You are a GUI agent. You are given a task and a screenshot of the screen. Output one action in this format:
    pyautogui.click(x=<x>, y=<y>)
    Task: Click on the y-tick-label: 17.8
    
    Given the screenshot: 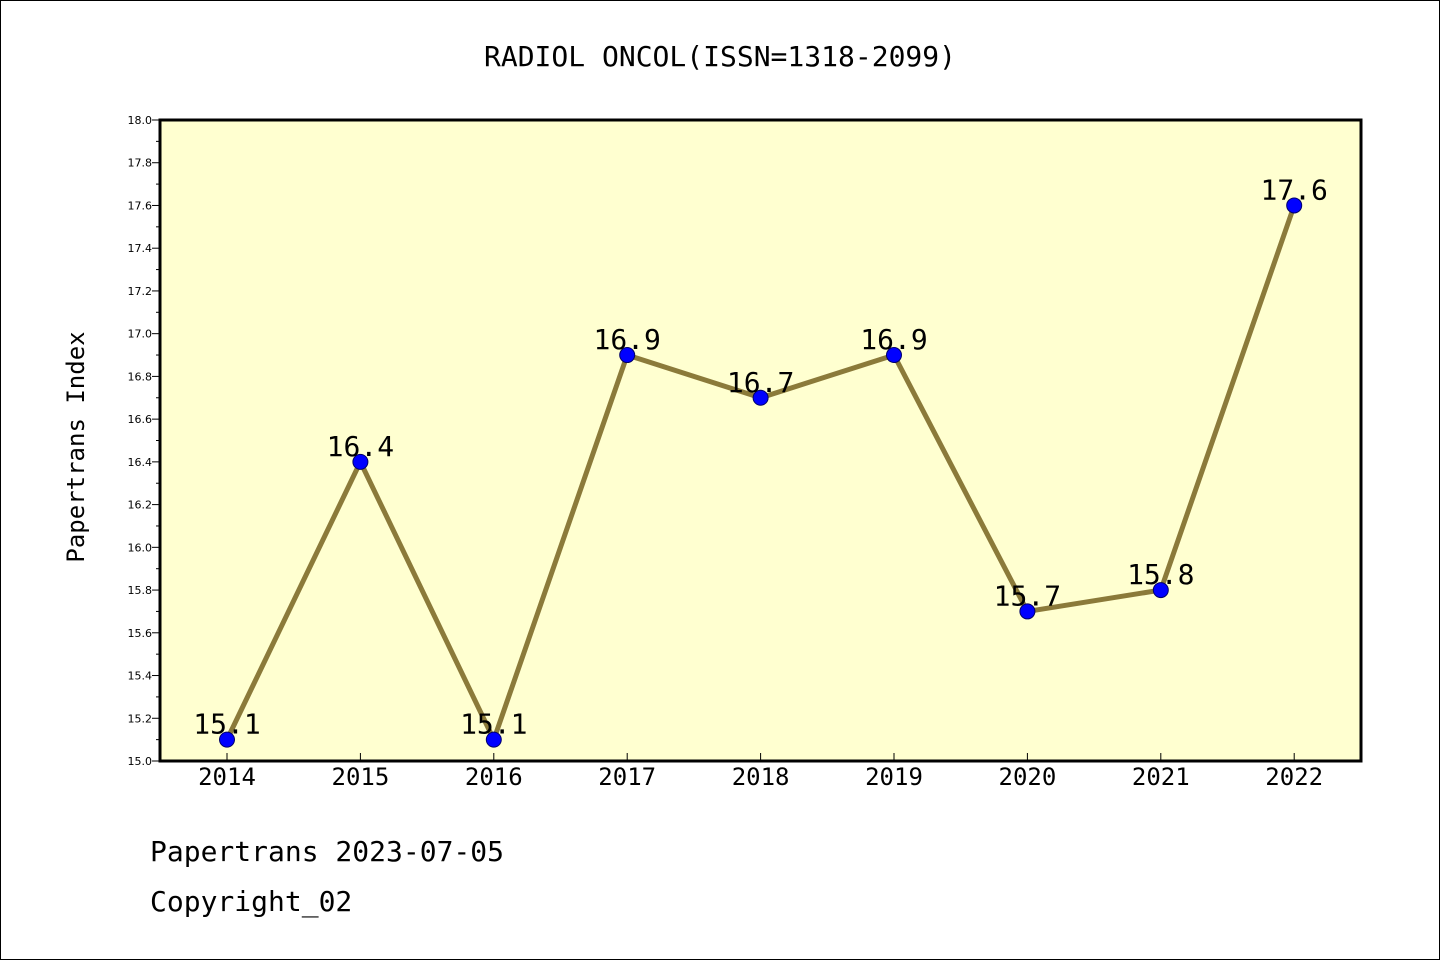 What is the action you would take?
    pyautogui.click(x=140, y=163)
    